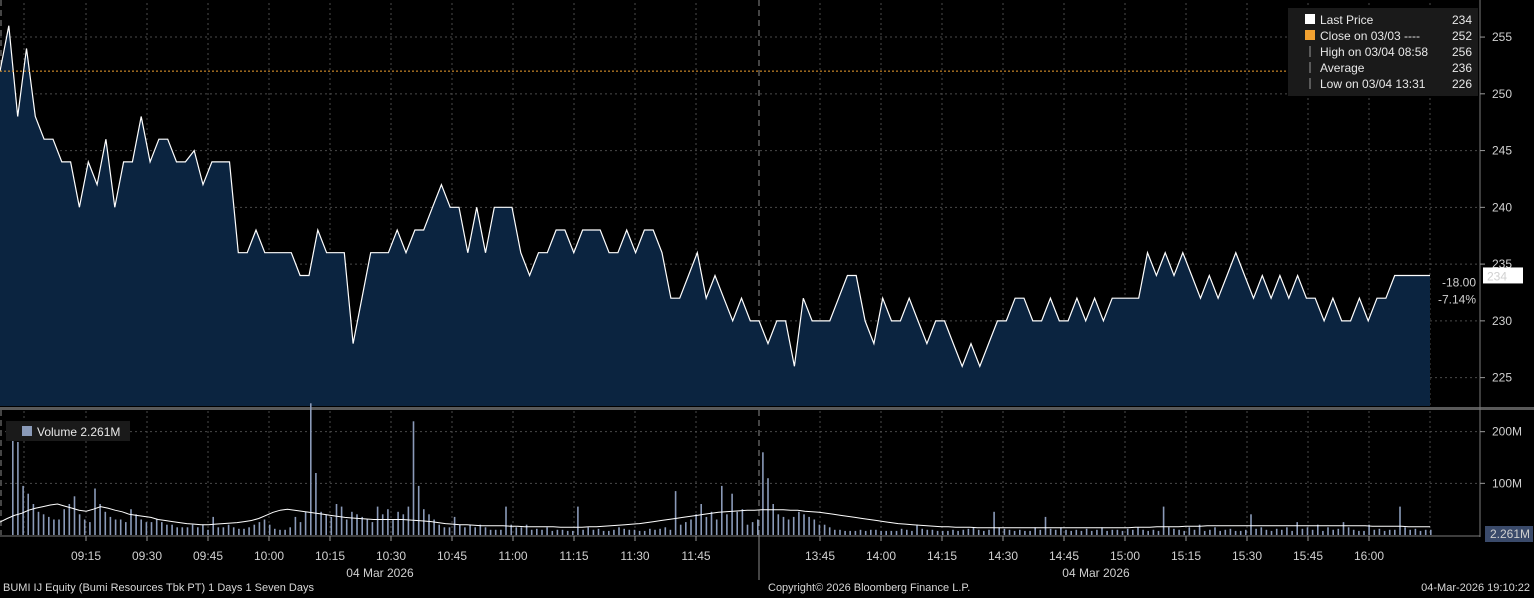  I want to click on legend-marker, so click(1310, 35).